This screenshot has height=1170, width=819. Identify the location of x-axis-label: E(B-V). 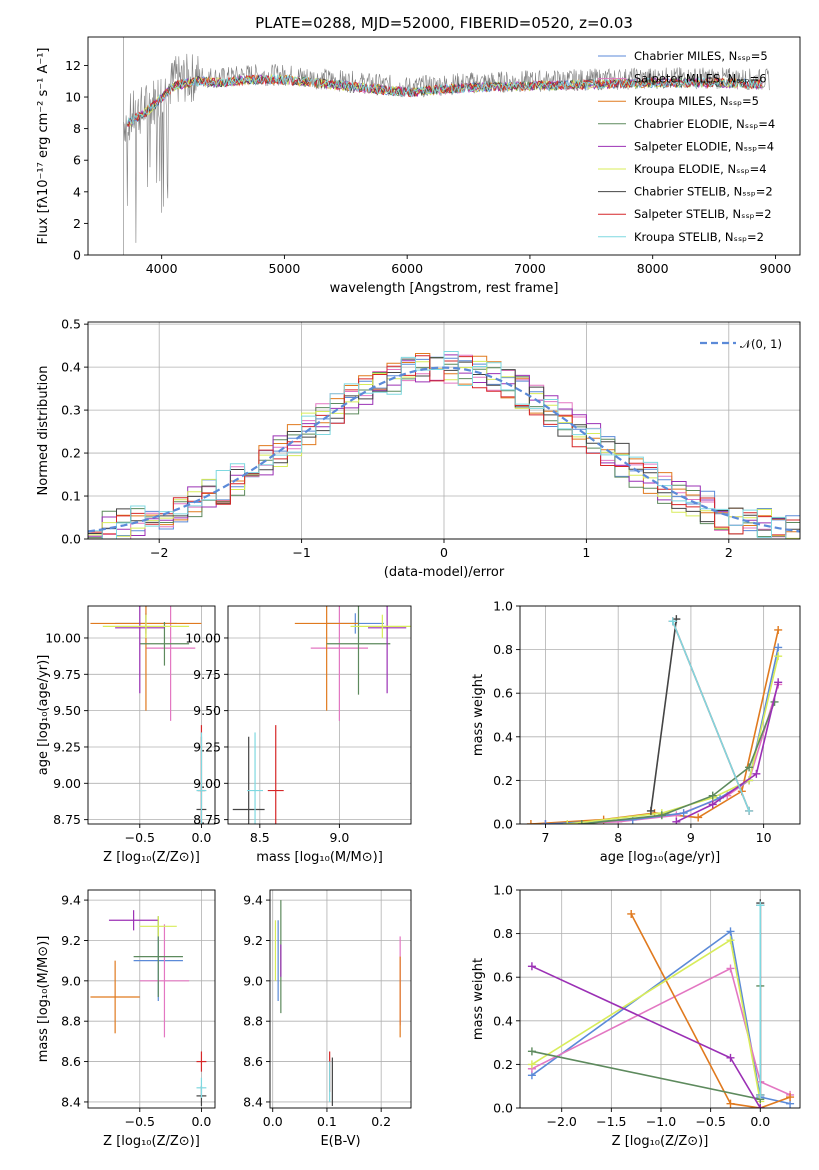
(340, 1141).